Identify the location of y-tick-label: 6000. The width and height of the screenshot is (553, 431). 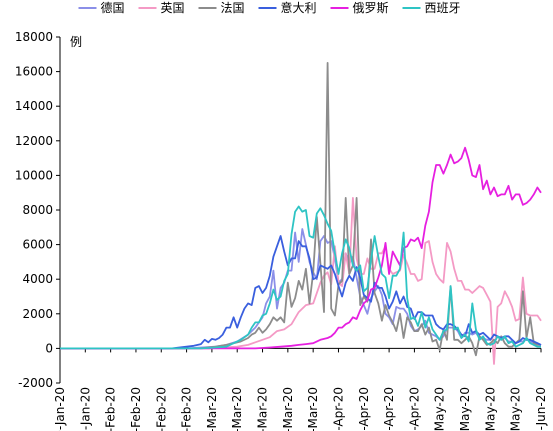
(37, 245).